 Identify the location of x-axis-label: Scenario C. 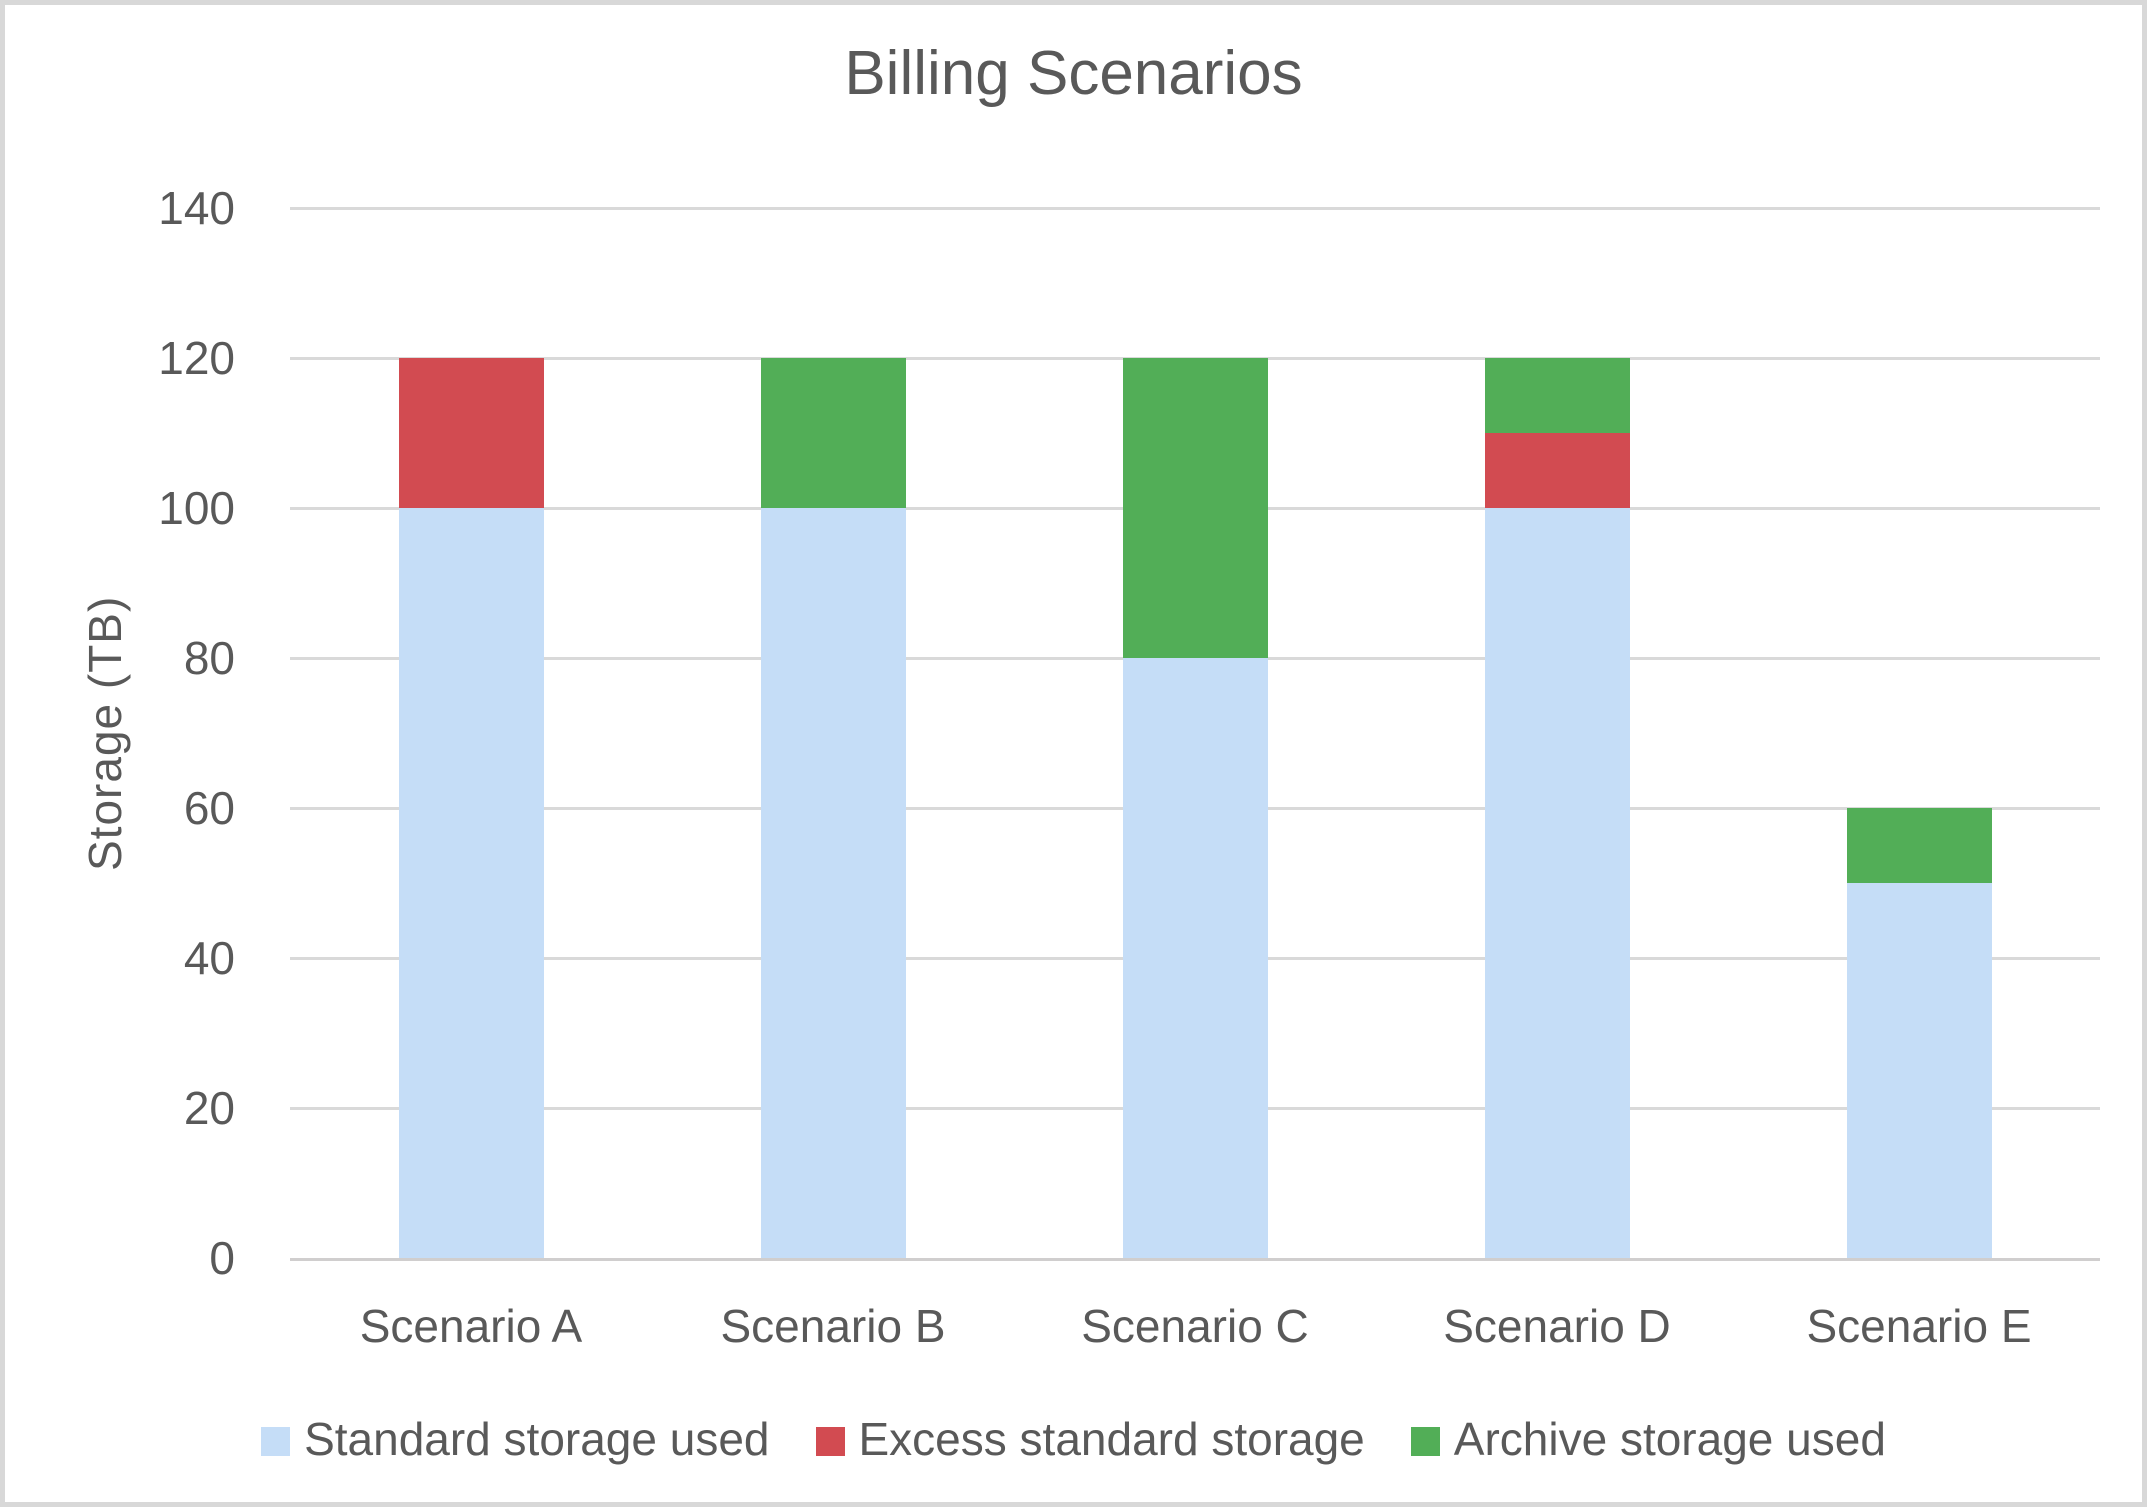
(1195, 1326).